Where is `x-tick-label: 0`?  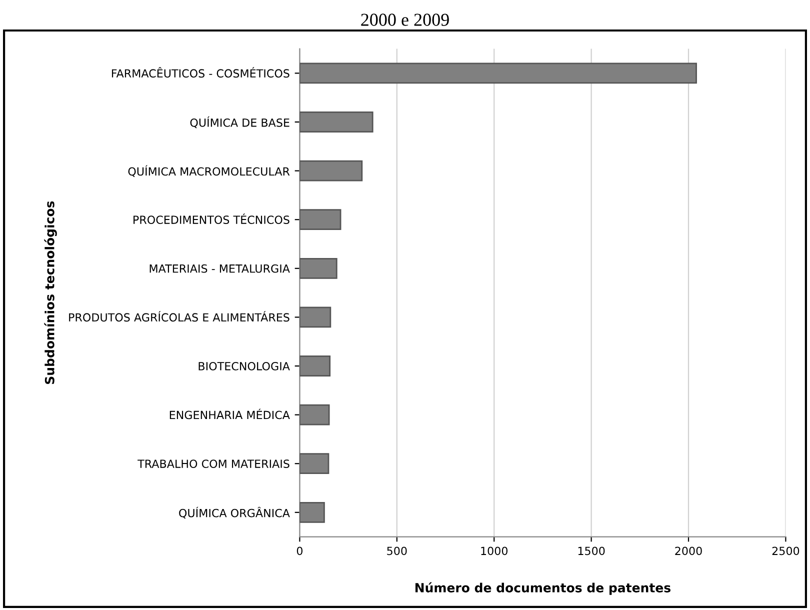 x-tick-label: 0 is located at coordinates (299, 551).